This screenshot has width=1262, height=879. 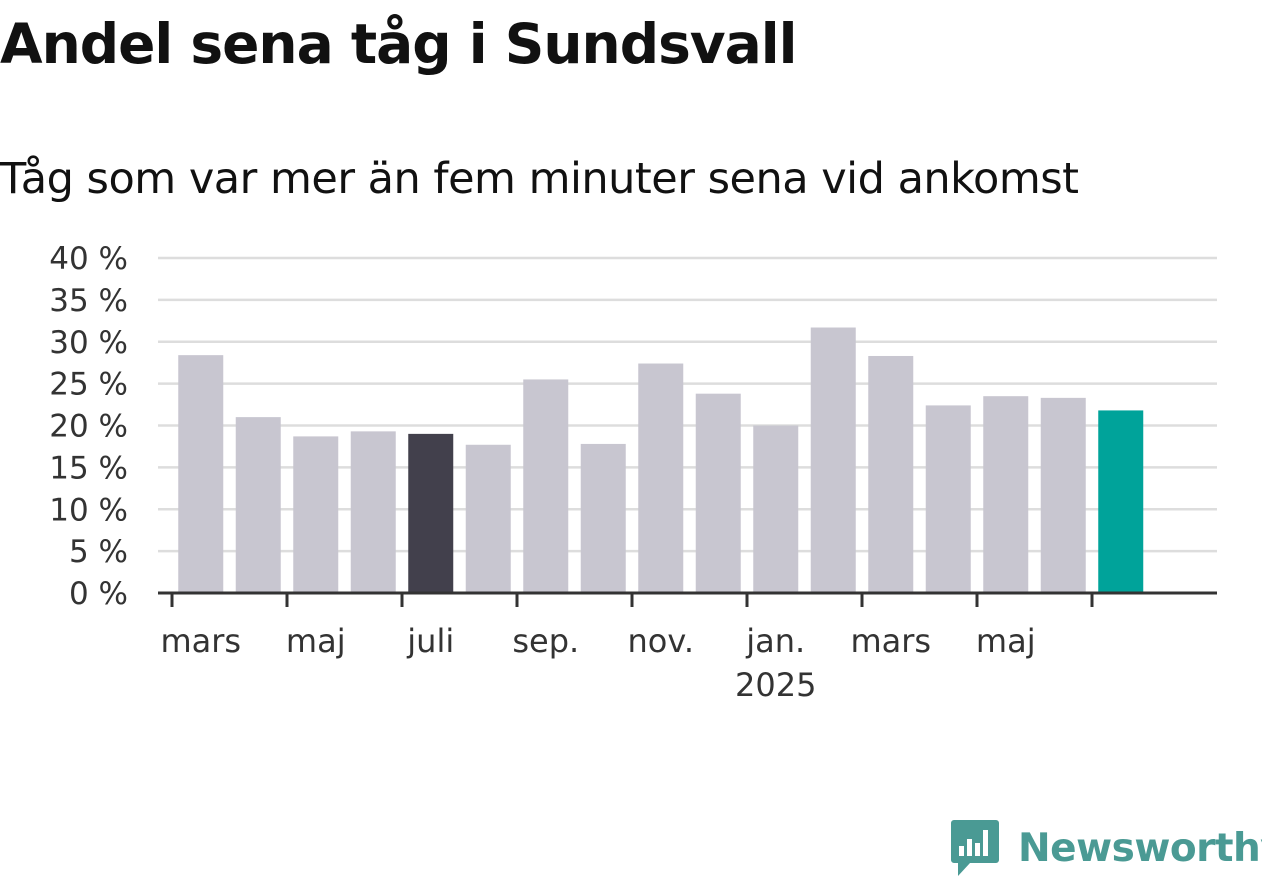 What do you see at coordinates (430, 641) in the screenshot?
I see `x-tick-label: juli` at bounding box center [430, 641].